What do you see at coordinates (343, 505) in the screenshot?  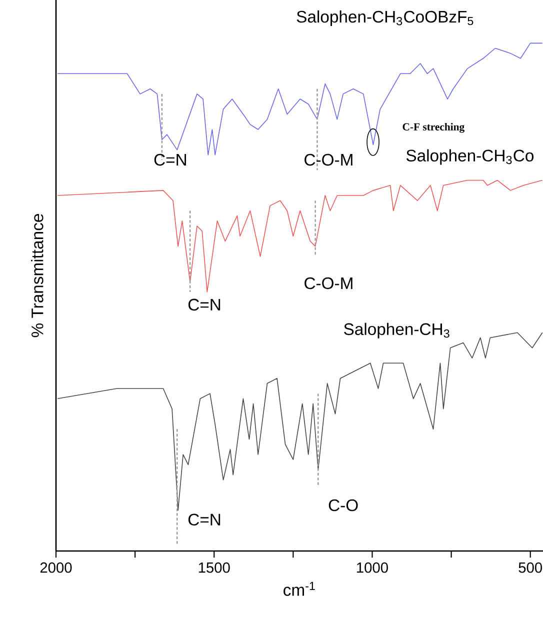 I see `annotation: C-O` at bounding box center [343, 505].